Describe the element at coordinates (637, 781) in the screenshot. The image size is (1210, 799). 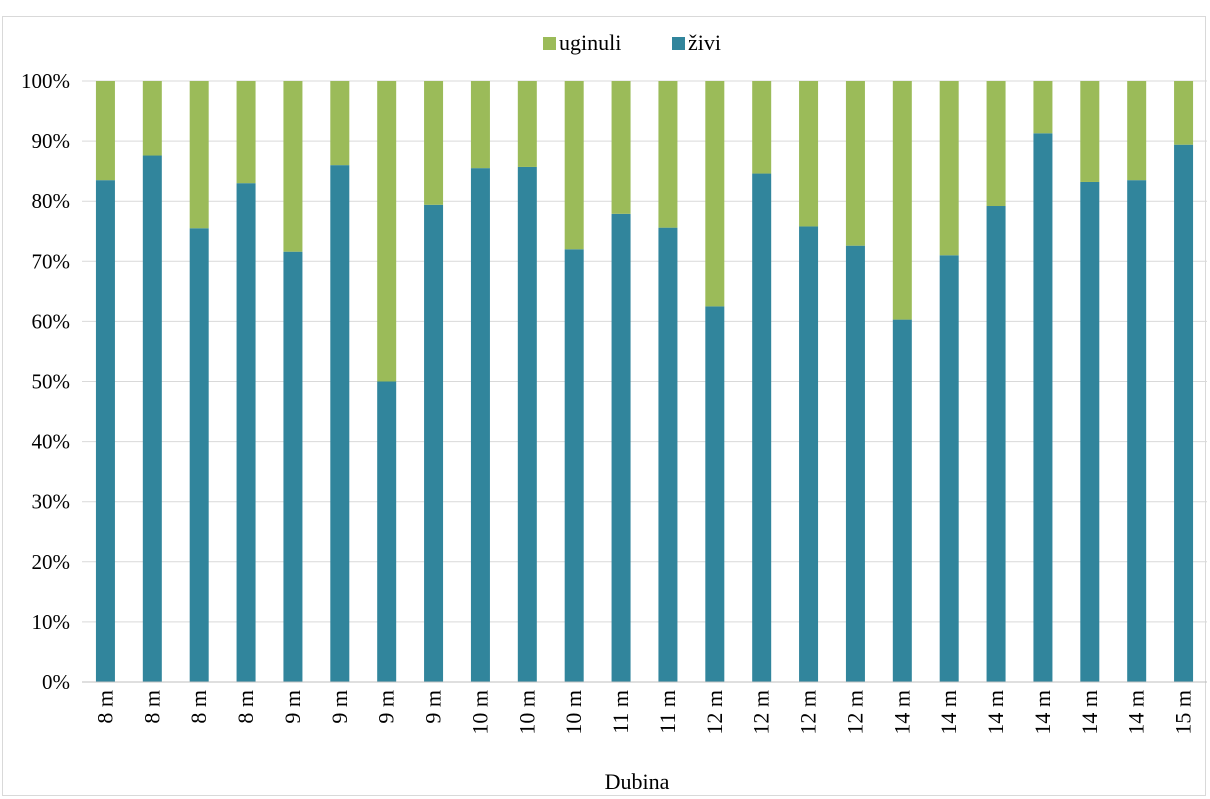
I see `x-axis-title: Dubina` at that location.